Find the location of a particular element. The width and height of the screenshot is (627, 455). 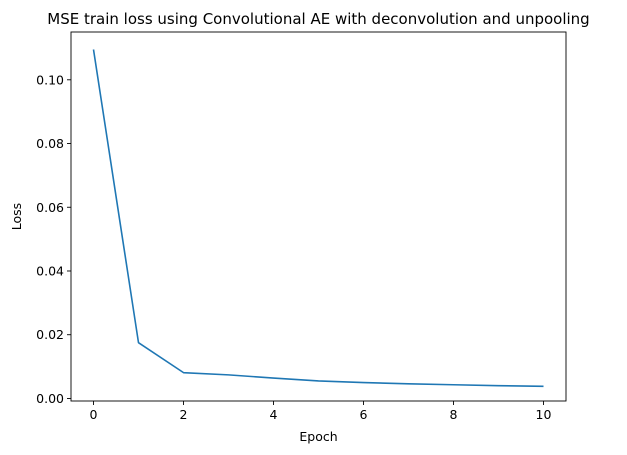

x-tick-label: 2 is located at coordinates (184, 414).